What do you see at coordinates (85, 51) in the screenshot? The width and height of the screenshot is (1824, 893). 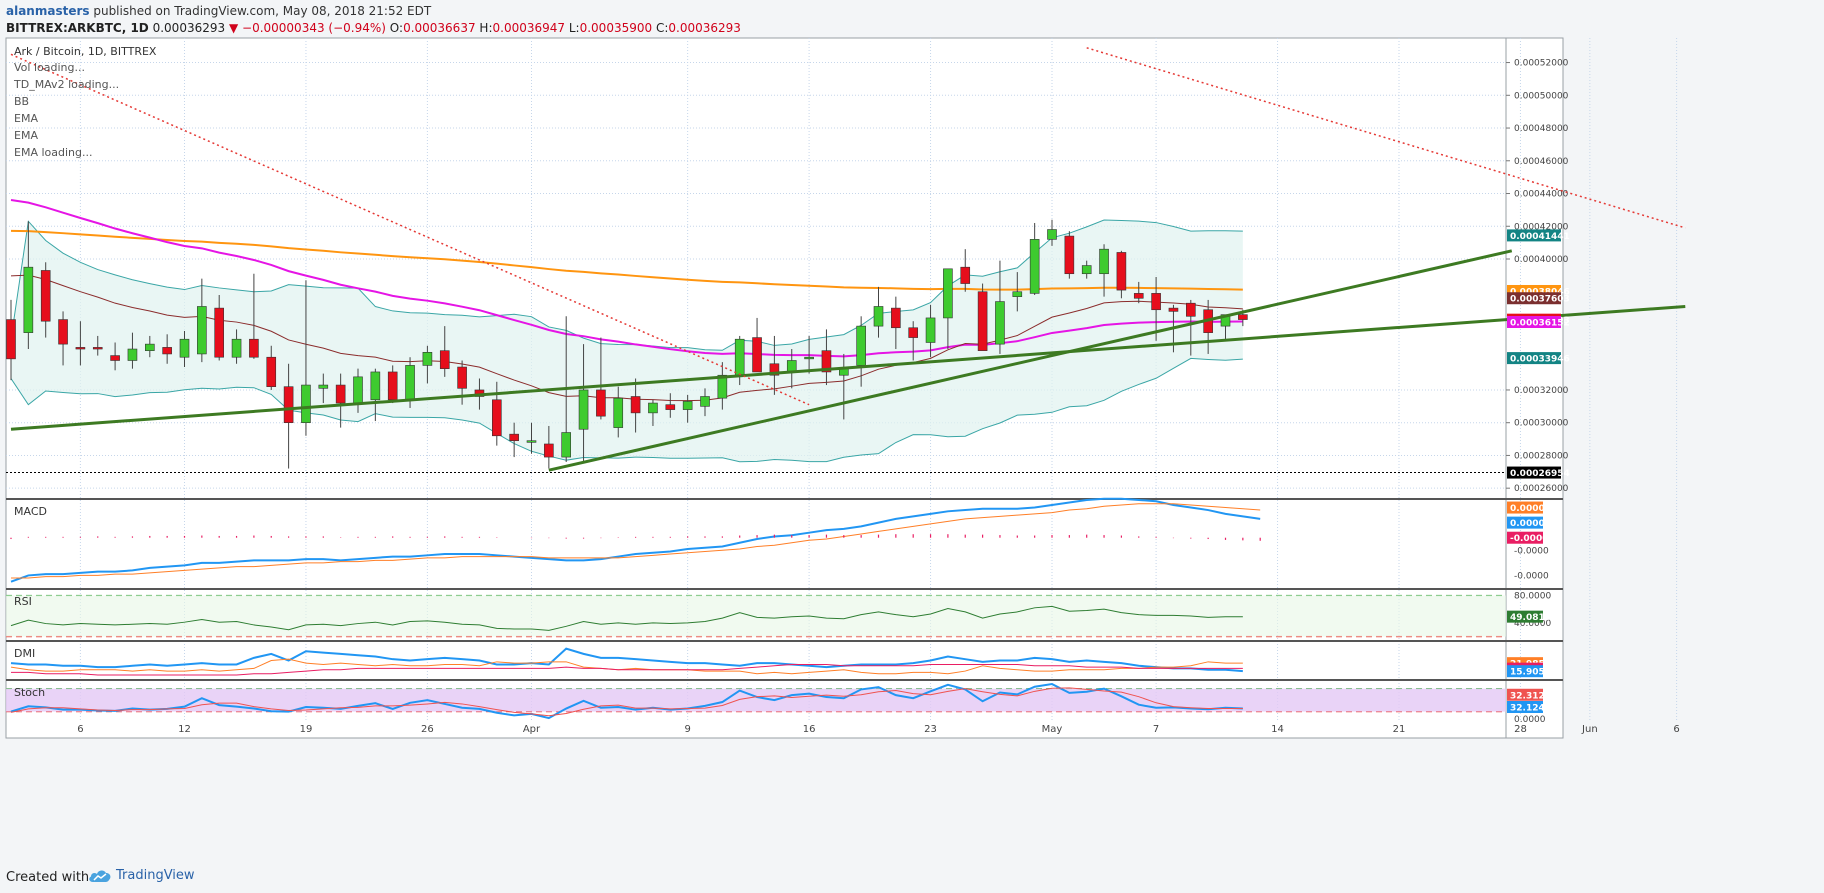 I see `main-chart-title: Ark / Bitcoin, 1D, BITTREX` at bounding box center [85, 51].